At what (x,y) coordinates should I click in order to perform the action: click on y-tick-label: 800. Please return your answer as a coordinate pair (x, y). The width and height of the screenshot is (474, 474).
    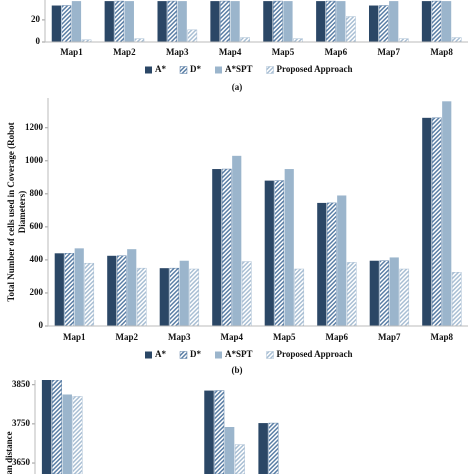
    Looking at the image, I should click on (37, 193).